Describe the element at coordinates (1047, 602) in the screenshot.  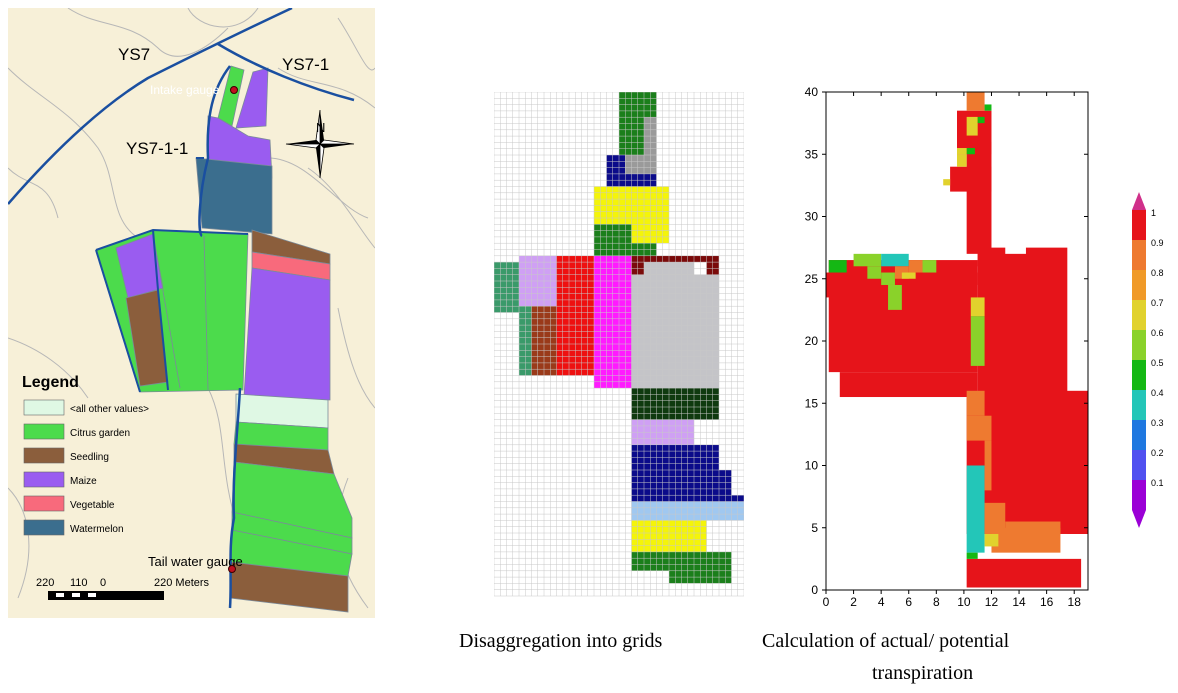
I see `x-tick-label: 16` at that location.